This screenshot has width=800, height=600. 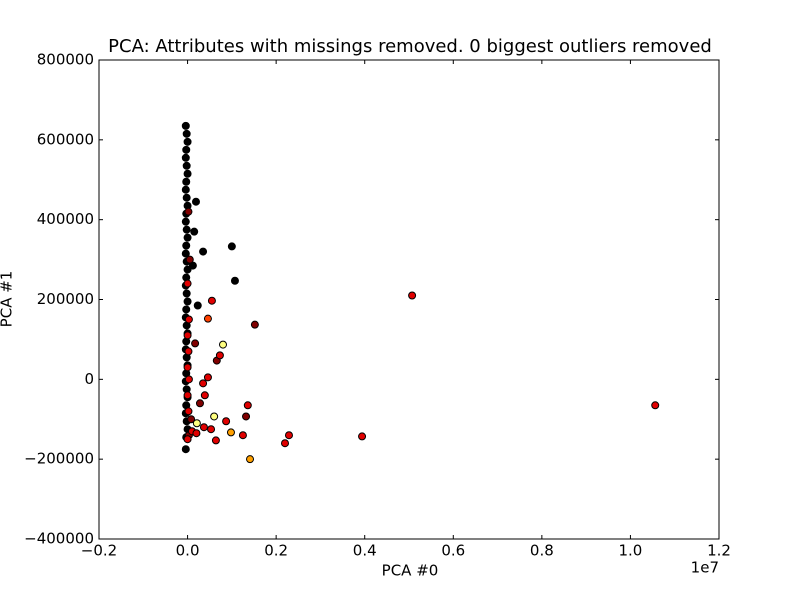 I want to click on x-tick-label: 0.4, so click(x=365, y=551).